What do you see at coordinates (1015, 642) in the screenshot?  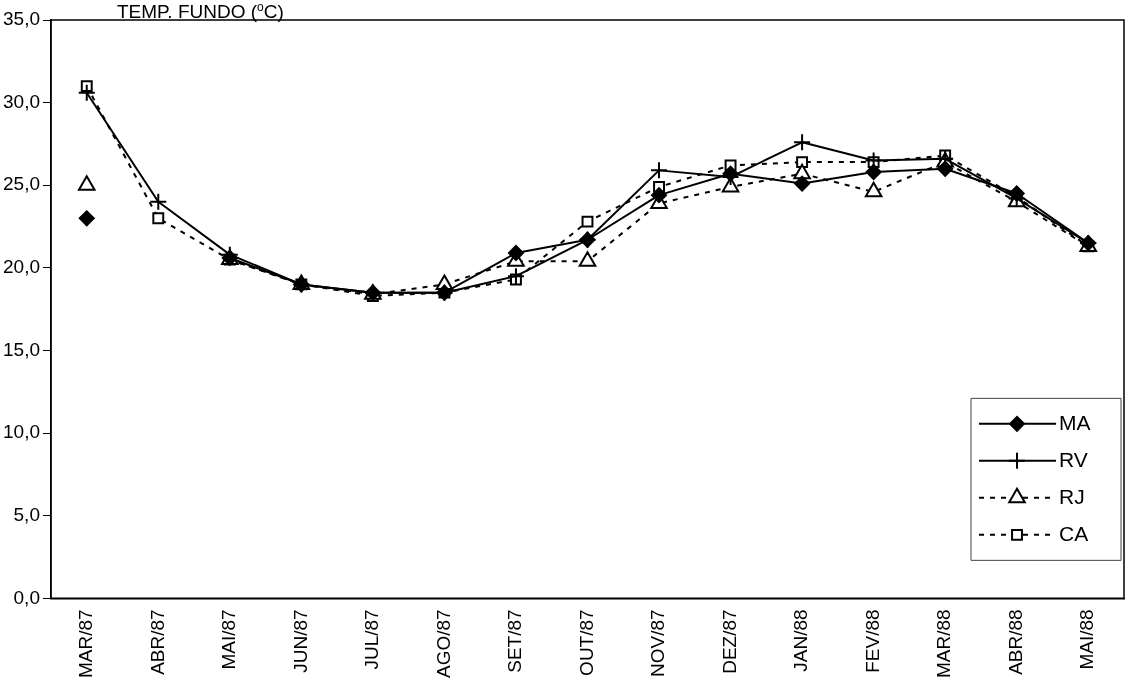 I see `x-tick-label: ABR/88` at bounding box center [1015, 642].